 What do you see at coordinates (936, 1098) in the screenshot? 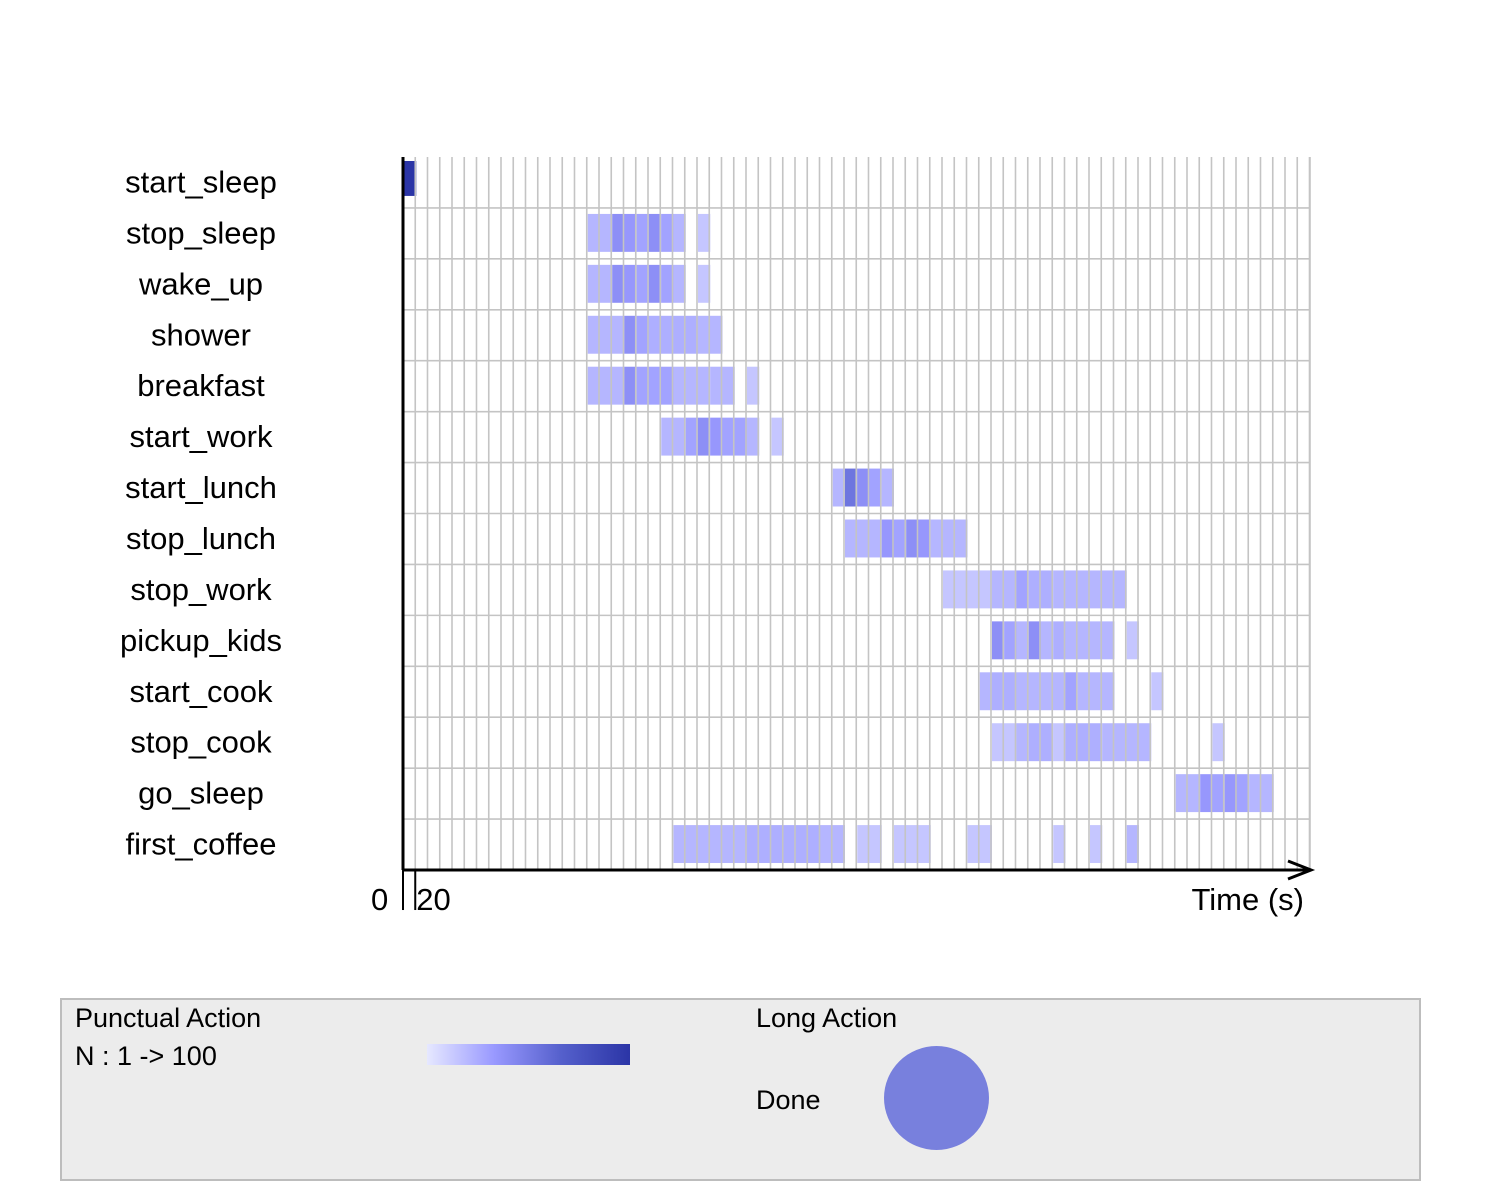
I see `legend-done-circle` at bounding box center [936, 1098].